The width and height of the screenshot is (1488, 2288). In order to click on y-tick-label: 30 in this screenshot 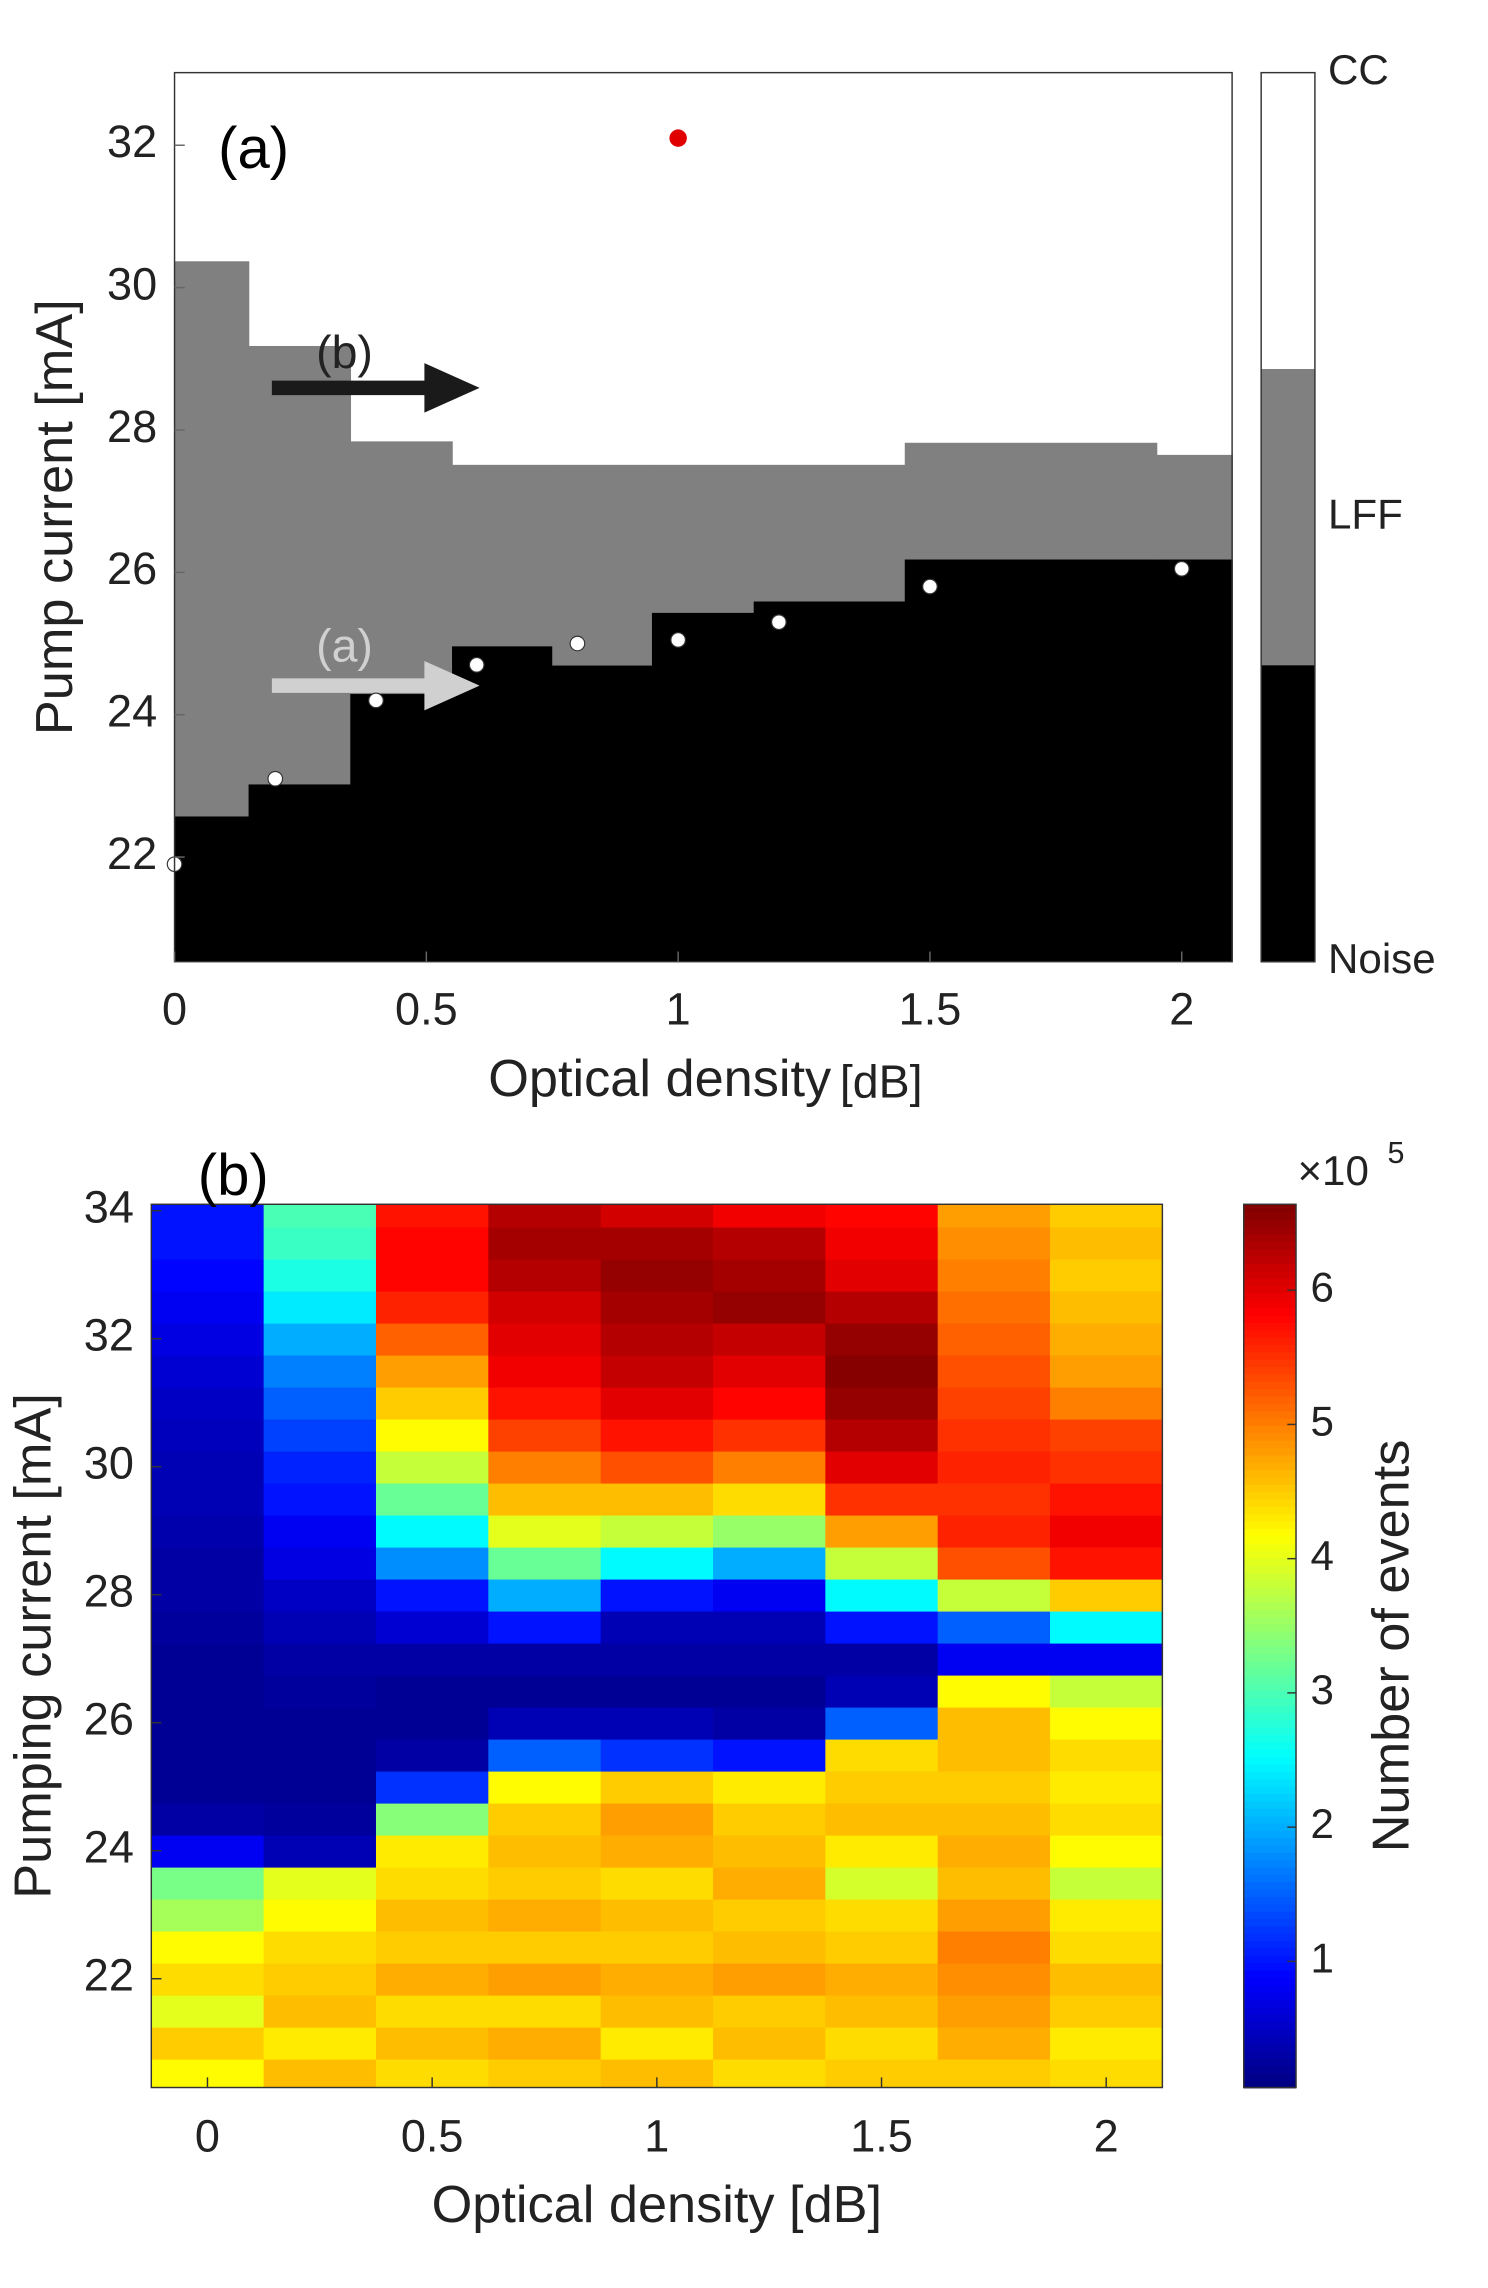, I will do `click(109, 1463)`.